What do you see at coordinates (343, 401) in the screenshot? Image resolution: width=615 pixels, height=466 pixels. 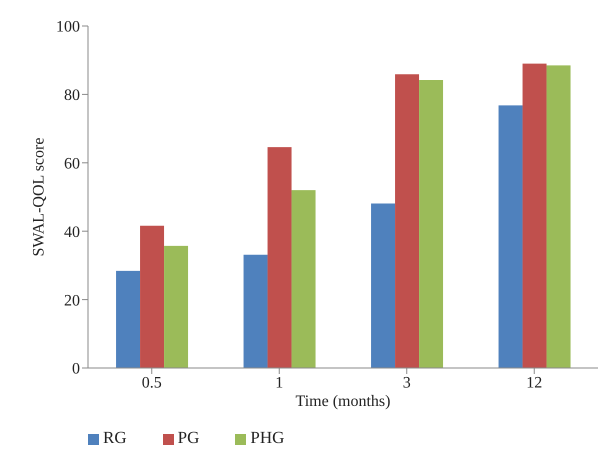 I see `x-axis-title: Time (months)` at bounding box center [343, 401].